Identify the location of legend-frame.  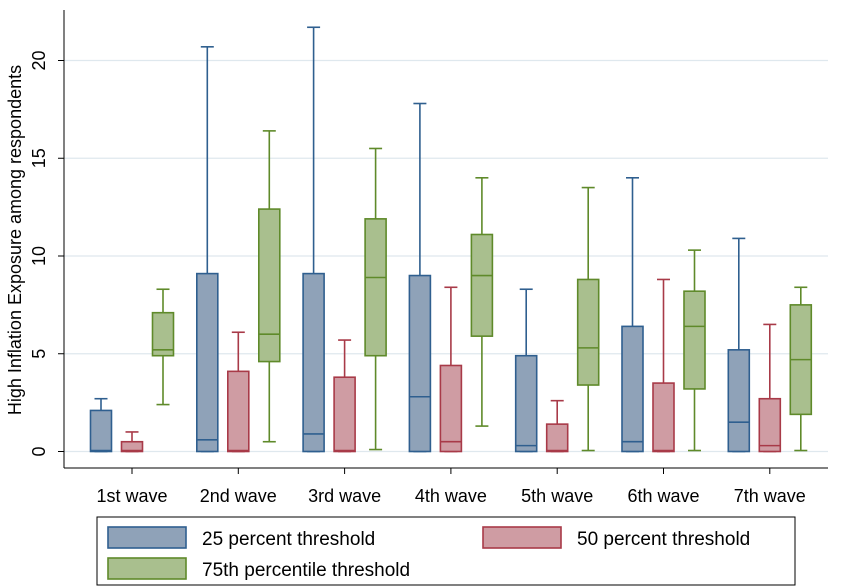
(446, 551).